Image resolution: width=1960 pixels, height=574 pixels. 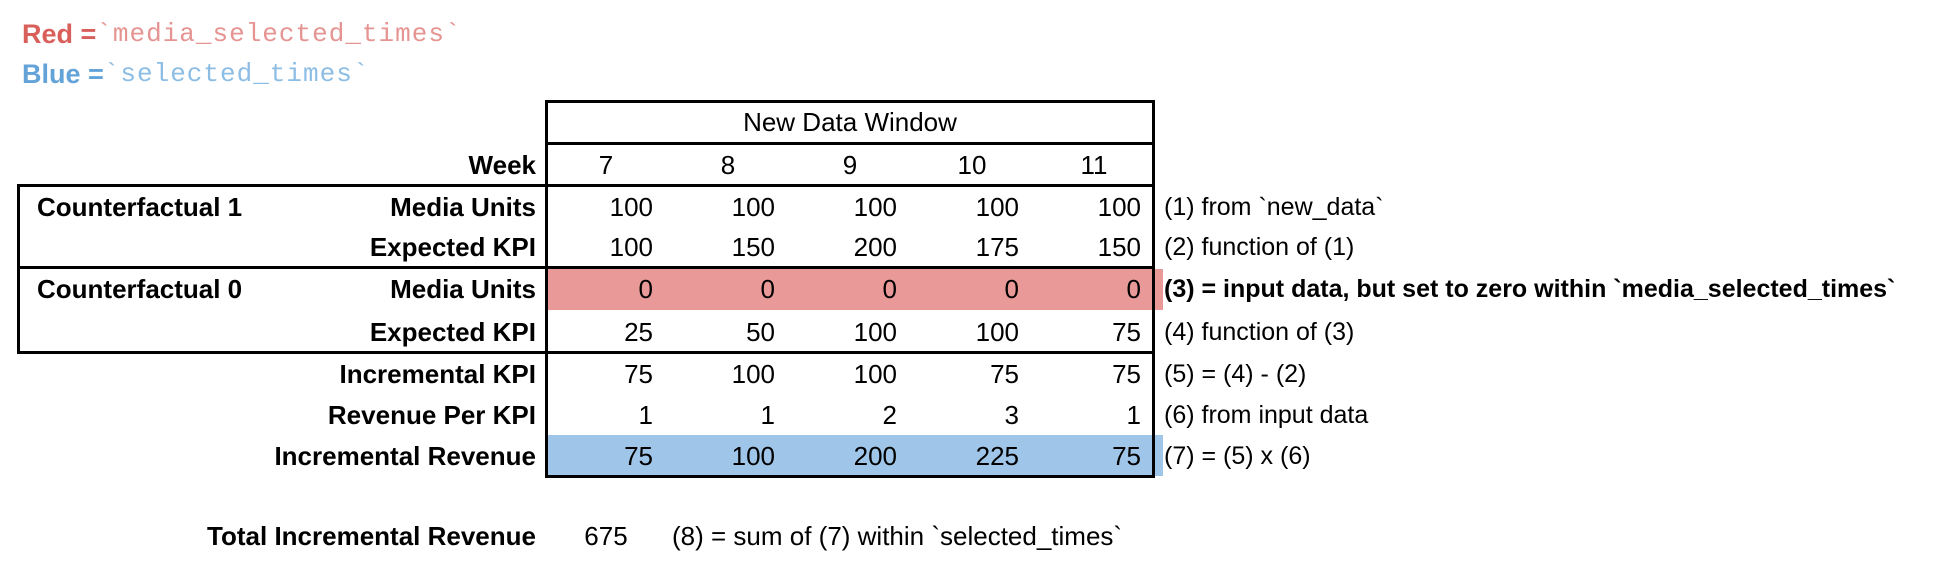 What do you see at coordinates (606, 164) in the screenshot?
I see `week-tick: 7` at bounding box center [606, 164].